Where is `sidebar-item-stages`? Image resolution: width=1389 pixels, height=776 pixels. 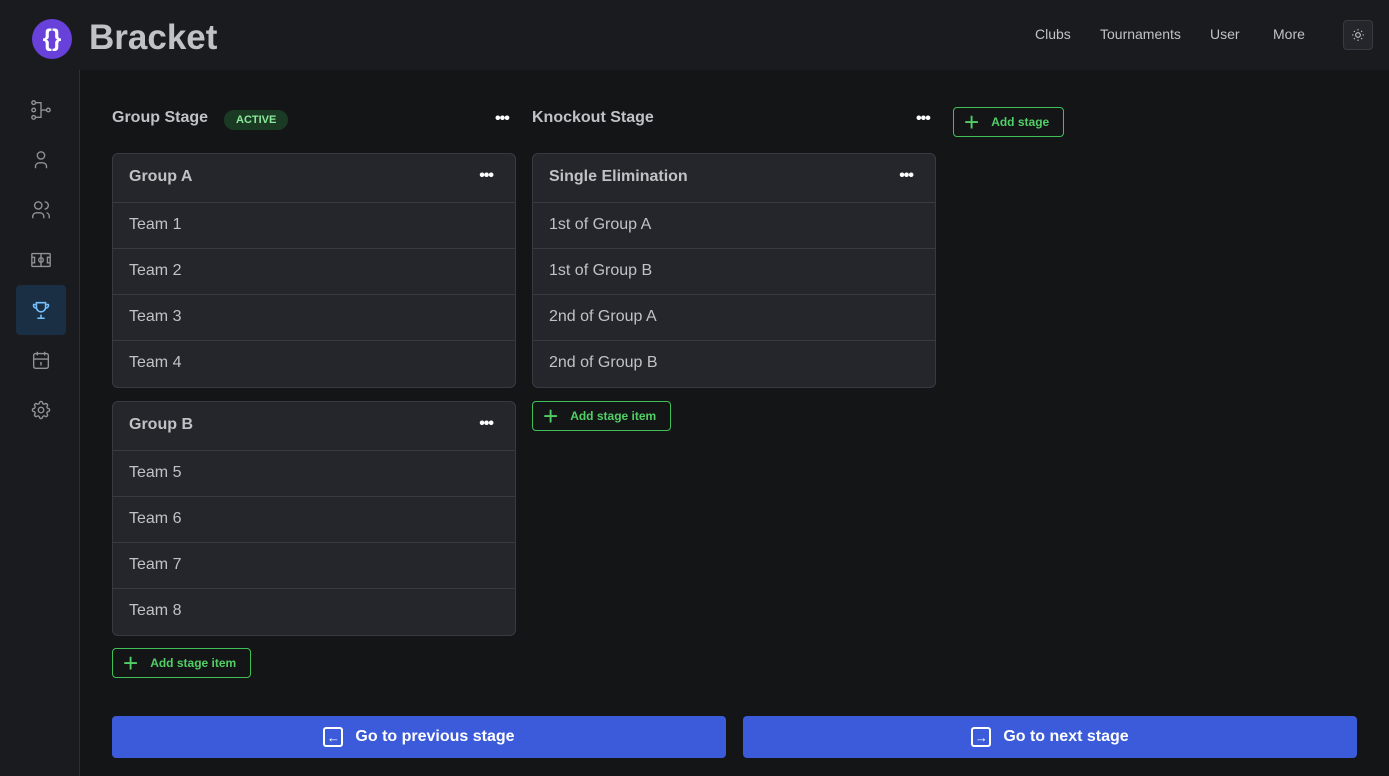 sidebar-item-stages is located at coordinates (41, 110).